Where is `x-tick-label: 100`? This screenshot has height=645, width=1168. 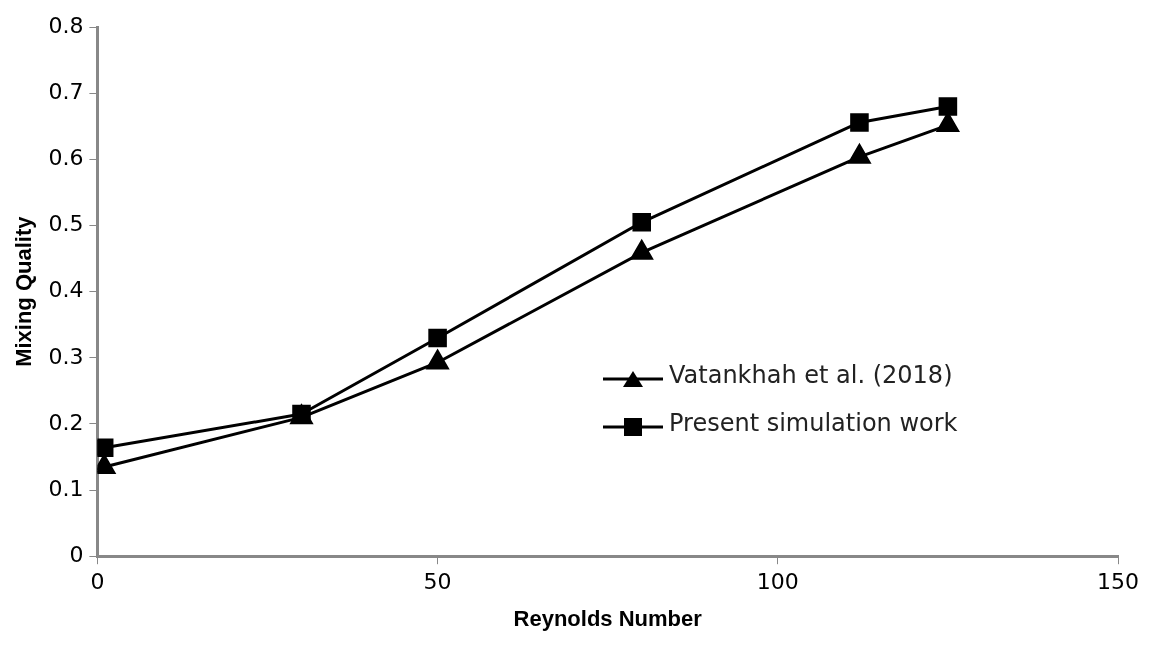 x-tick-label: 100 is located at coordinates (777, 582).